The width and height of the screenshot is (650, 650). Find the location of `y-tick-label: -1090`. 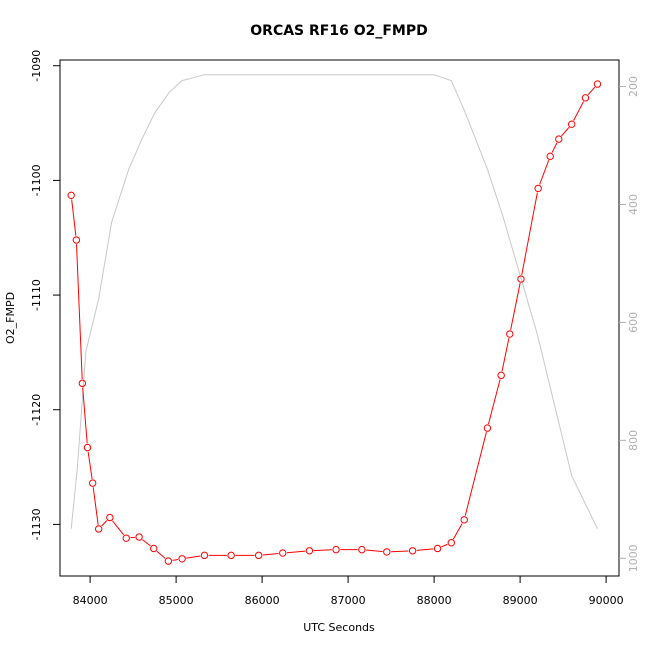

y-tick-label: -1090 is located at coordinates (36, 66).